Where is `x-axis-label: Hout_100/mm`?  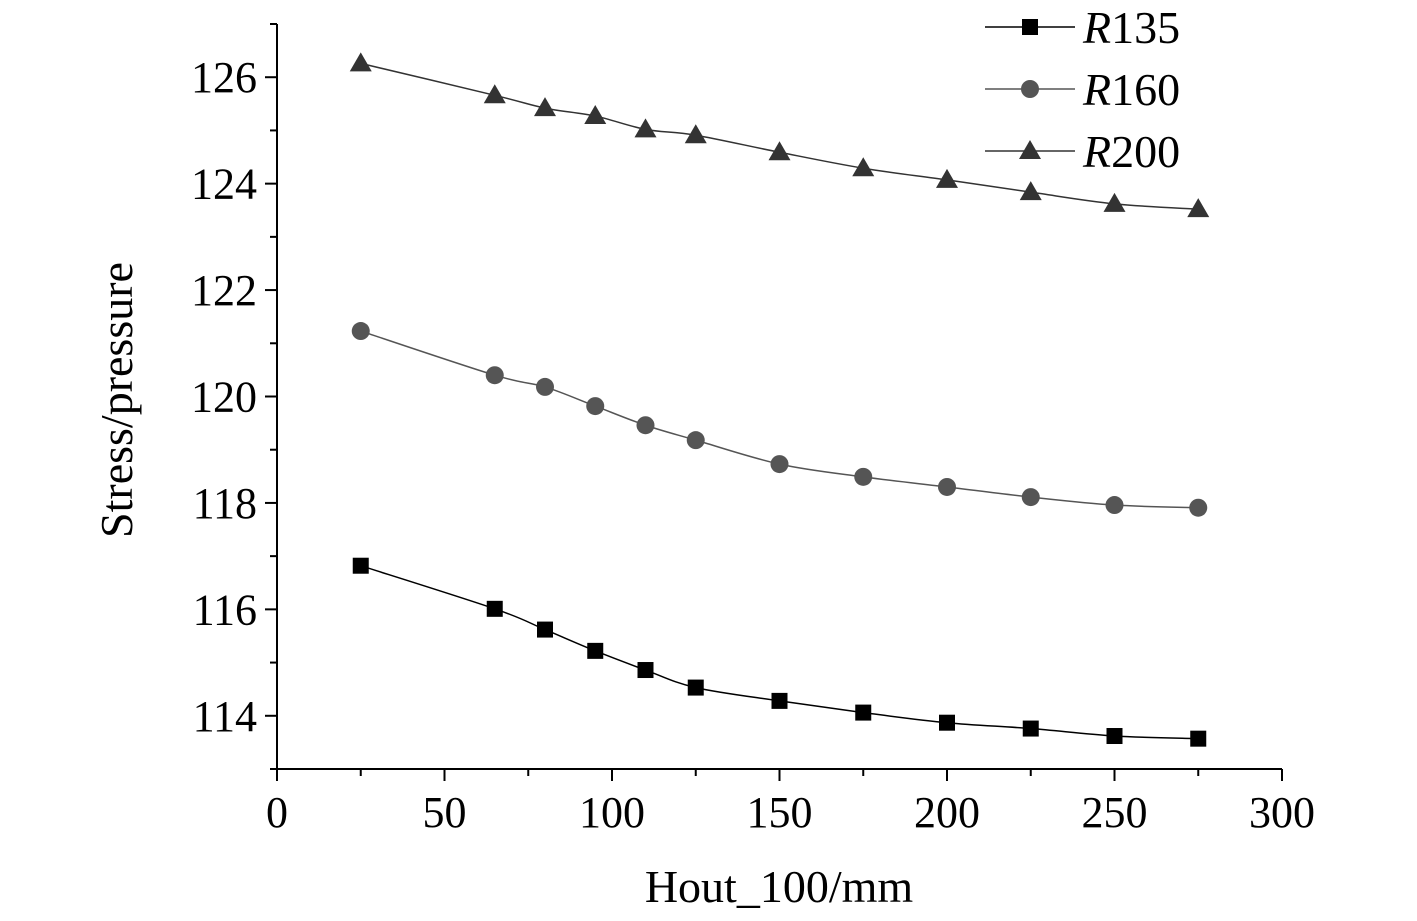
x-axis-label: Hout_100/mm is located at coordinates (779, 886).